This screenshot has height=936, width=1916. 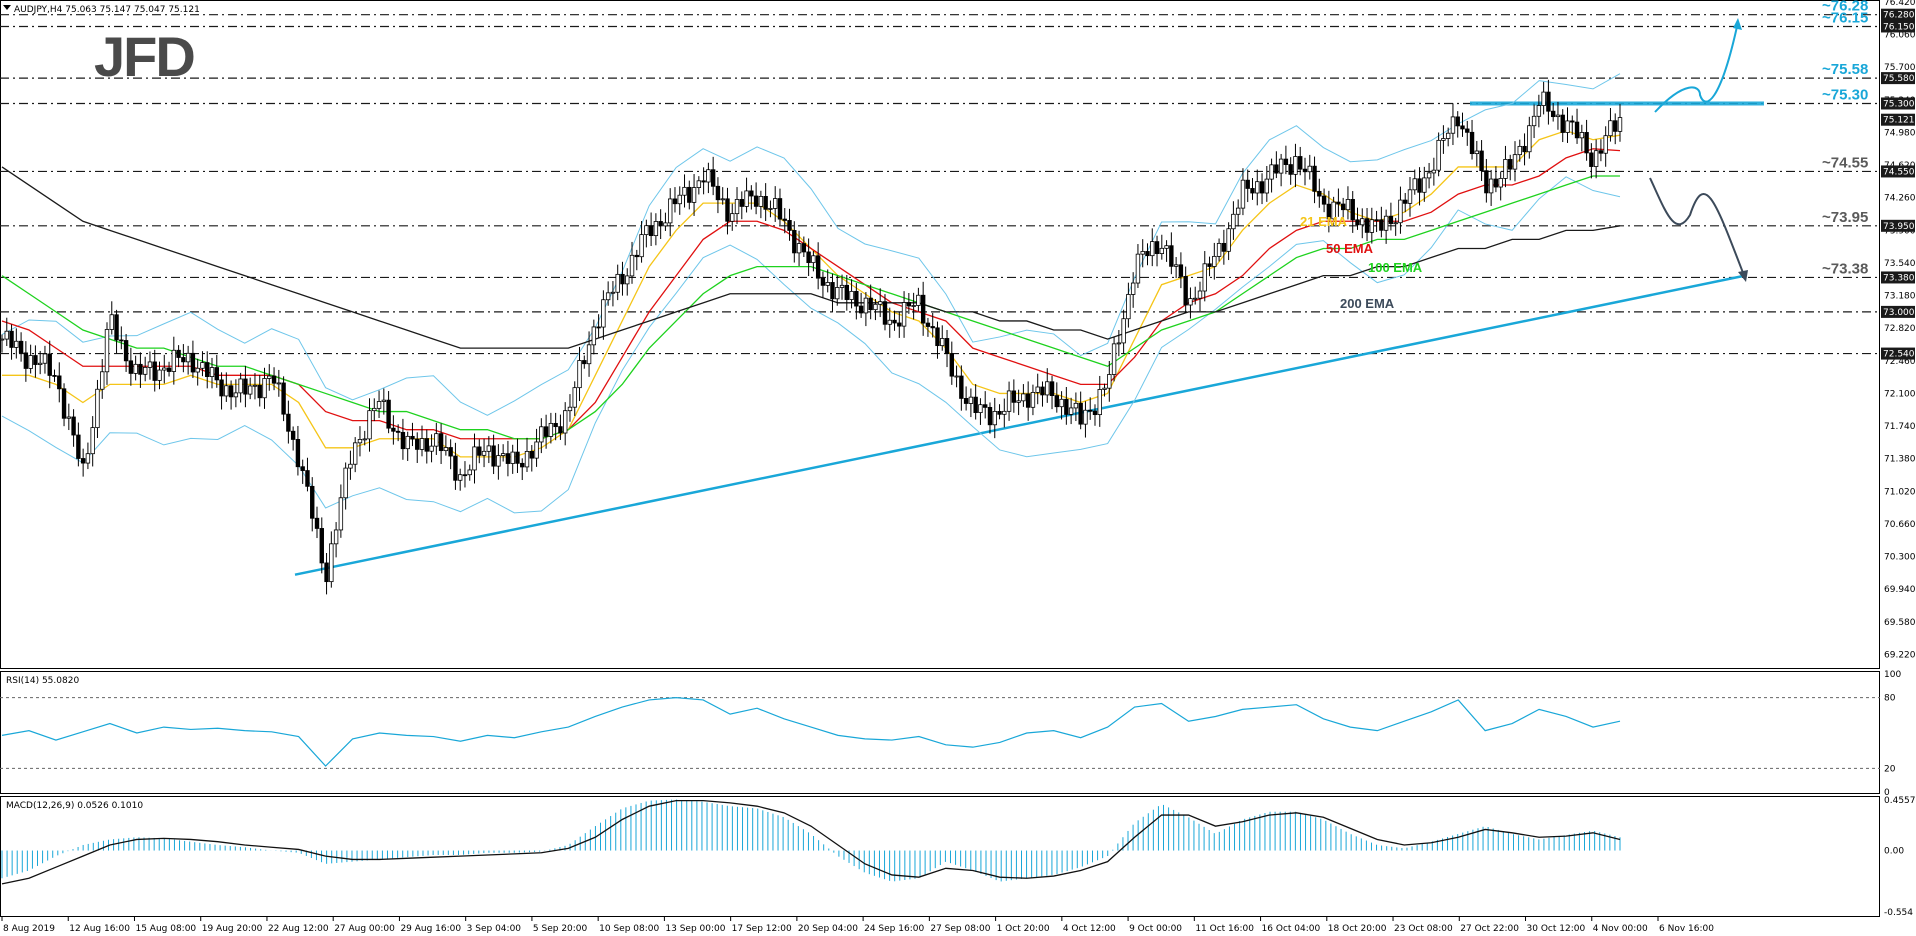 I want to click on price-axis-label: 75.700, so click(x=1900, y=68).